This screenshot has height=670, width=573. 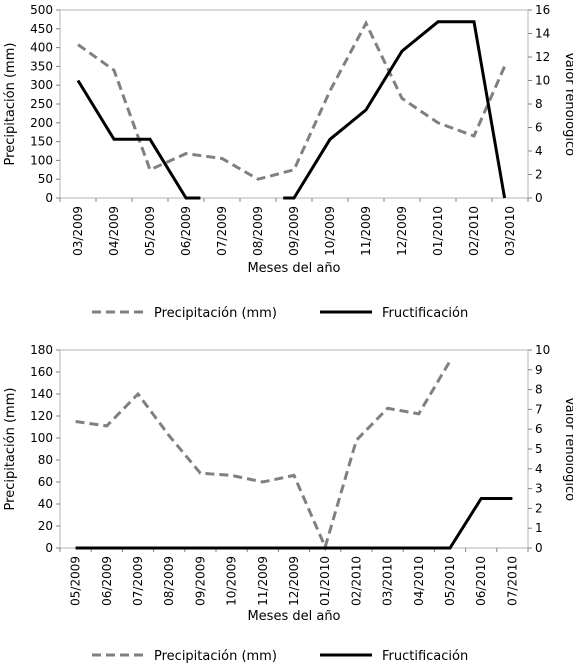 What do you see at coordinates (41, 142) in the screenshot?
I see `y-tick-label: 150` at bounding box center [41, 142].